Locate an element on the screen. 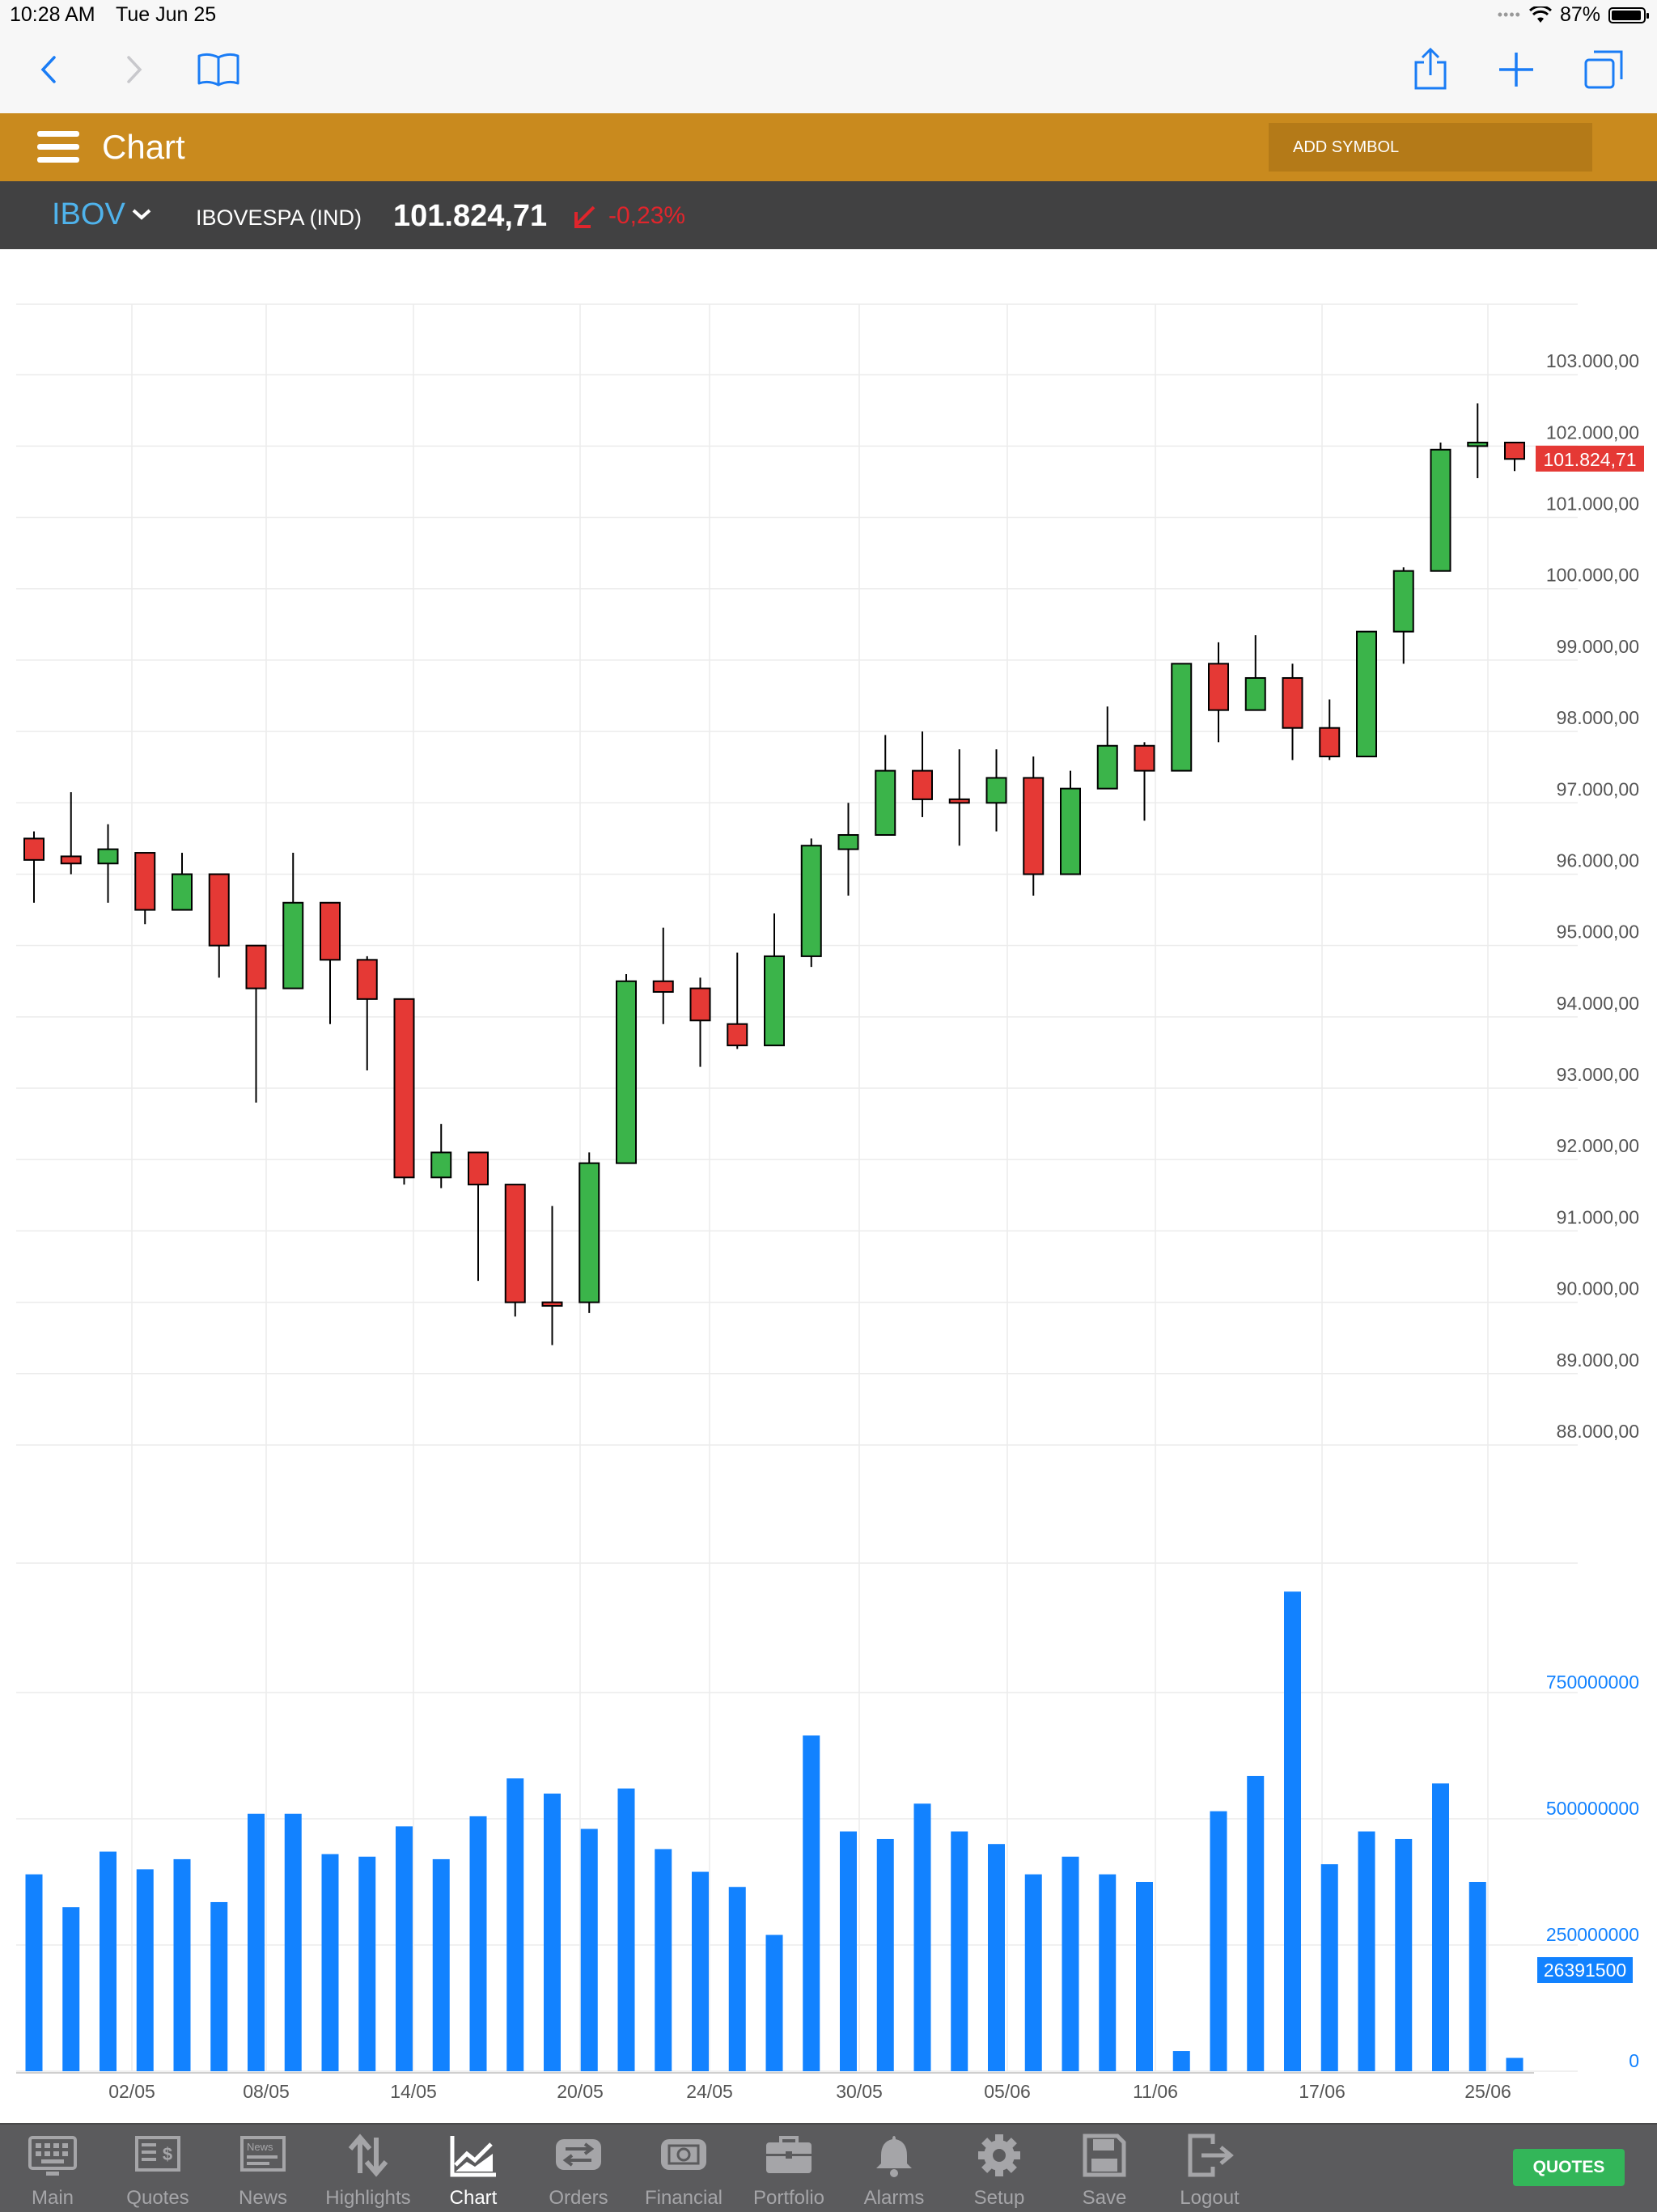  price-tick-label: 96.000,00 is located at coordinates (1598, 860).